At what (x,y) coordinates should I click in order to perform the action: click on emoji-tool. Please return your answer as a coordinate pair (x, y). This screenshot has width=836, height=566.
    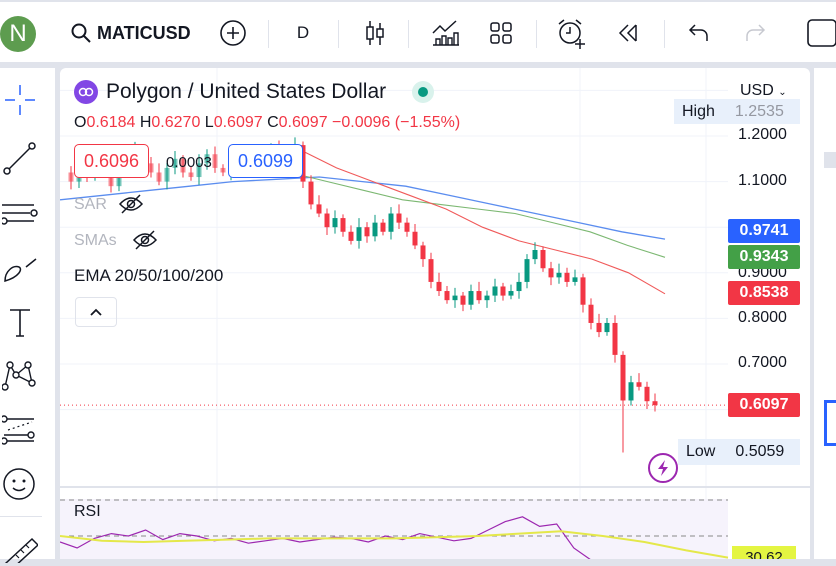
    Looking at the image, I should click on (20, 484).